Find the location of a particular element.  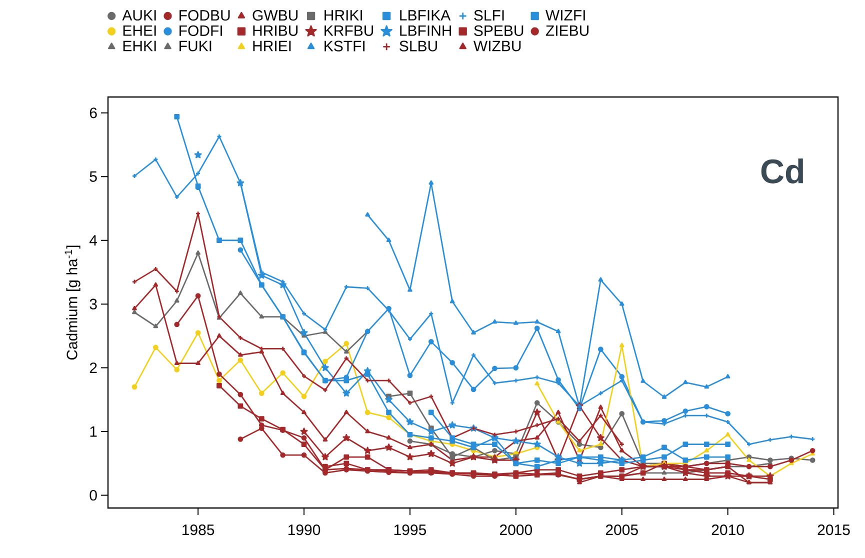

y-tick-label: 1 is located at coordinates (93, 431).